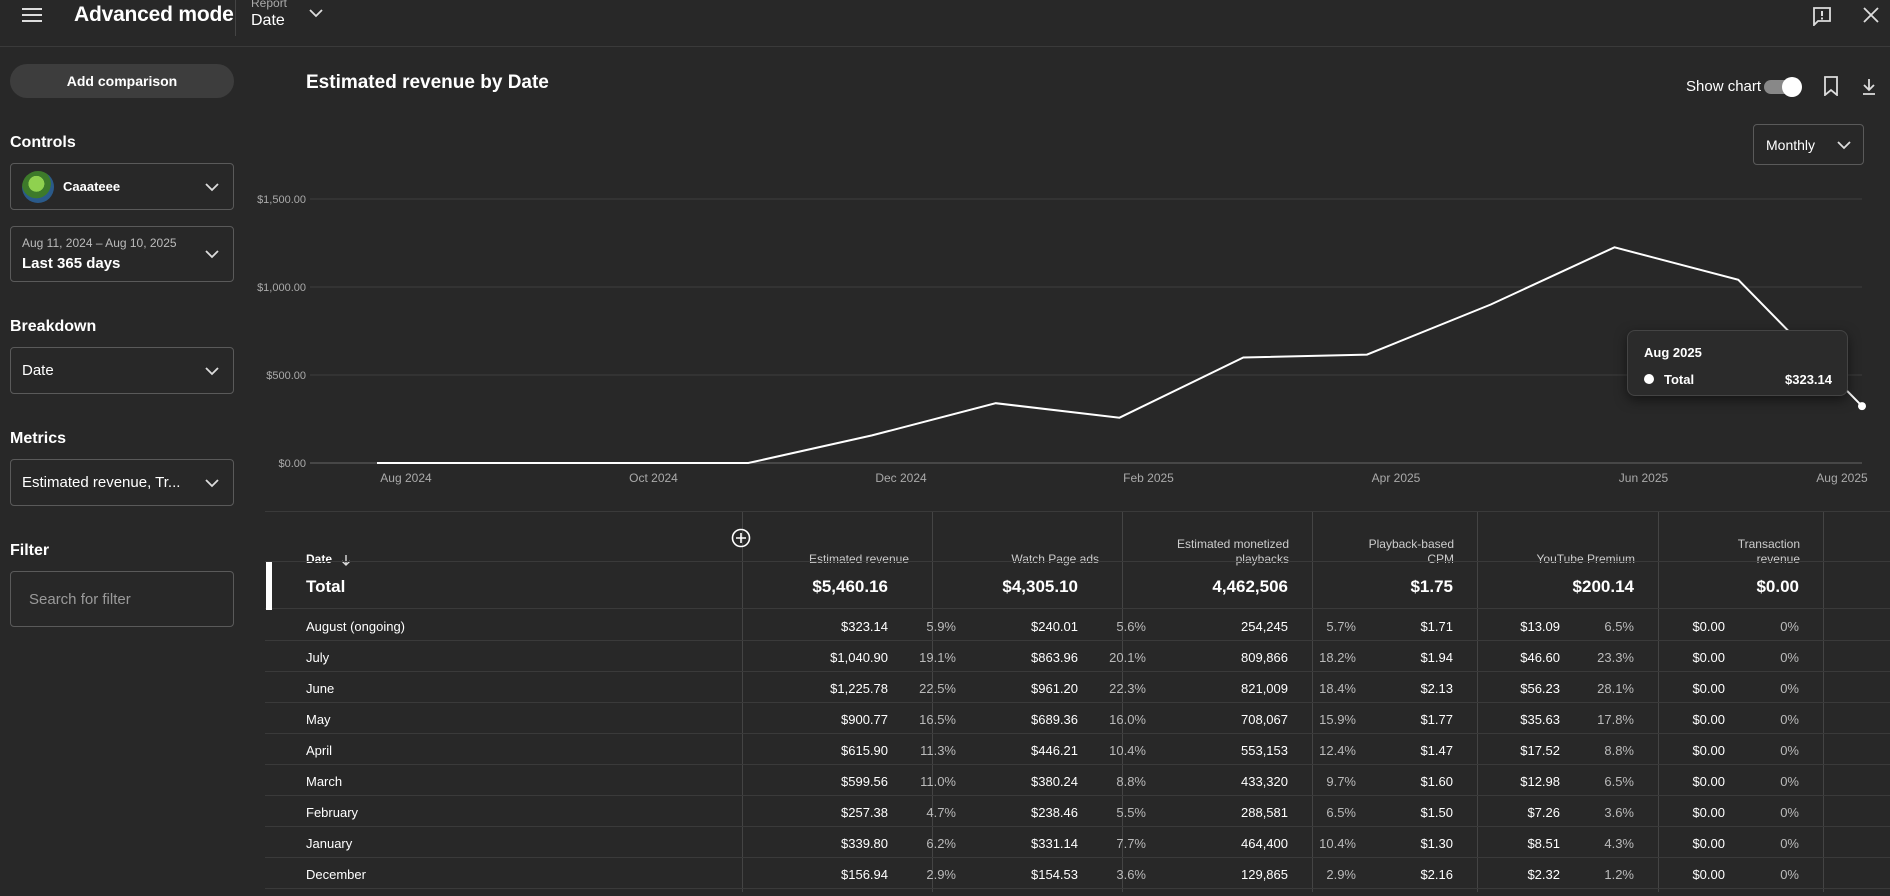 This screenshot has width=1890, height=896. What do you see at coordinates (30, 550) in the screenshot?
I see `filter-heading: Filter` at bounding box center [30, 550].